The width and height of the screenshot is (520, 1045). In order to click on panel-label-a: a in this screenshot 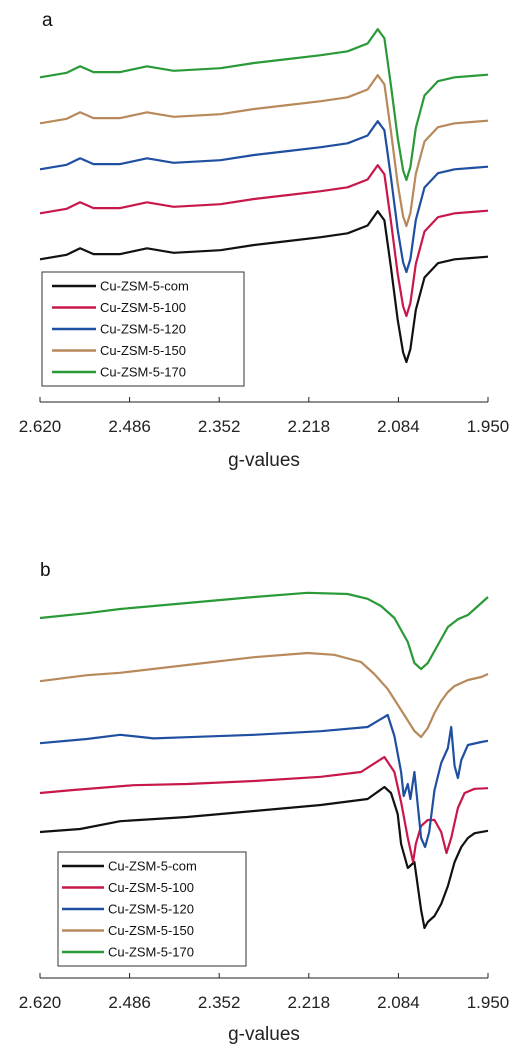, I will do `click(47, 20)`.